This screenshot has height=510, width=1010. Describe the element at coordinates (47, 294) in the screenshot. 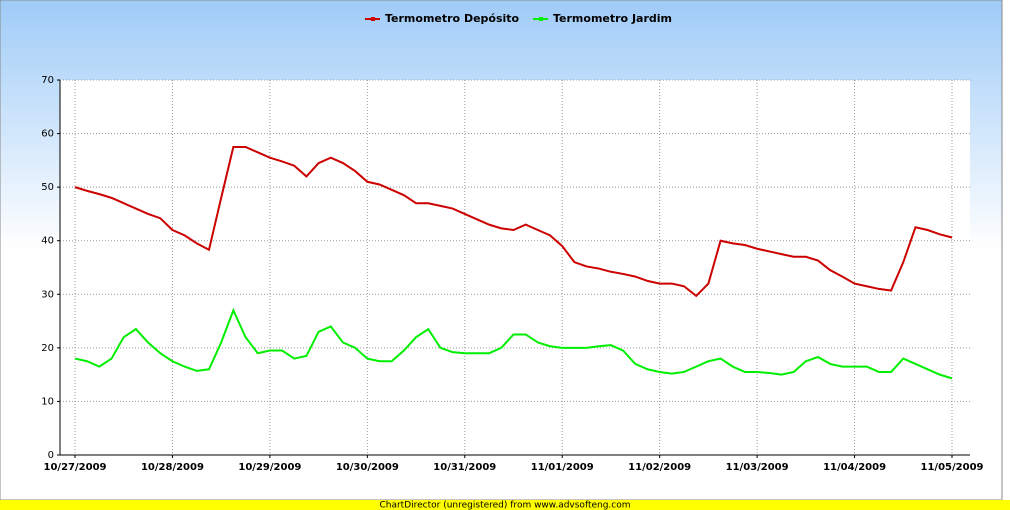

I see `y-tick-label: 30` at that location.